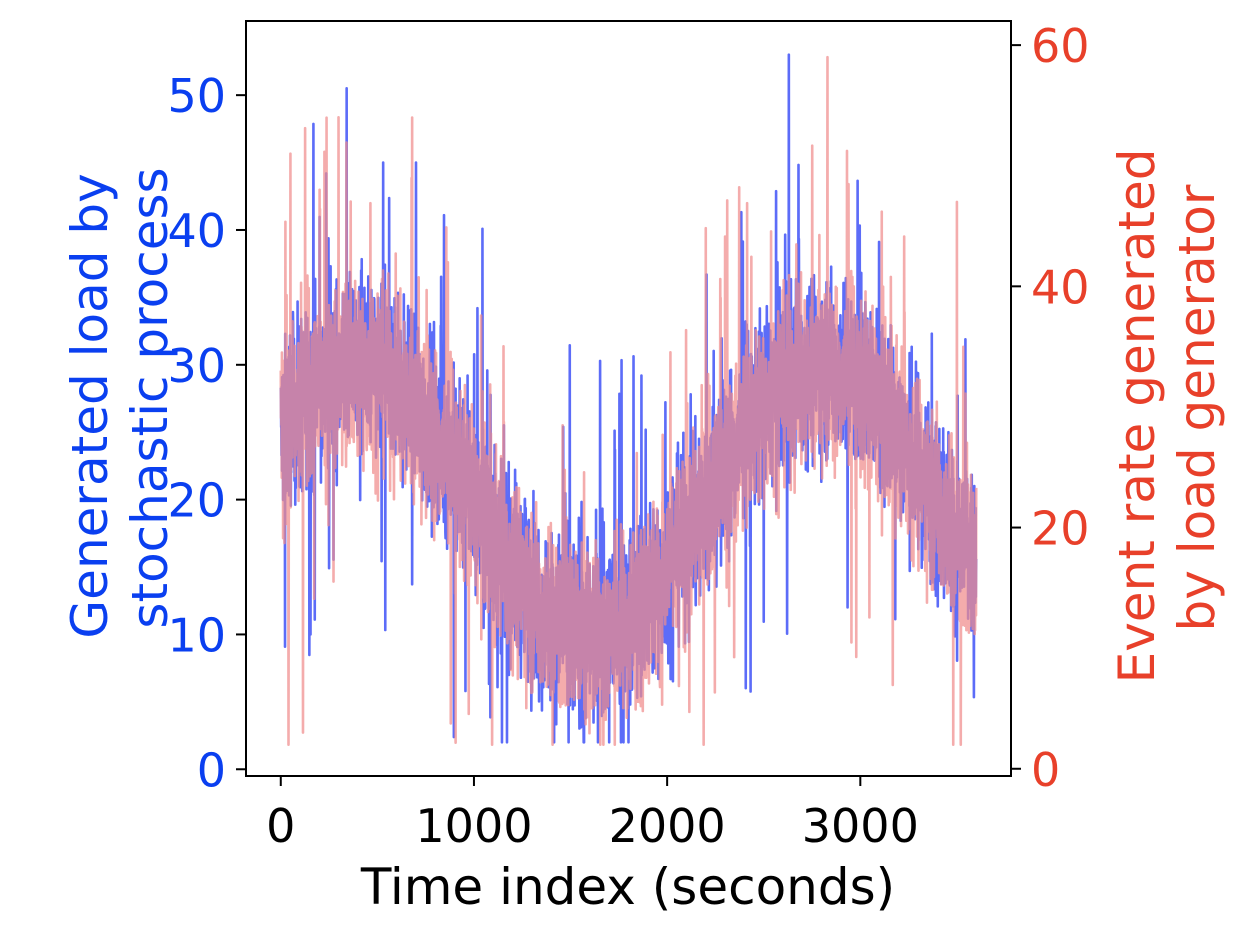 The width and height of the screenshot is (1252, 940). Describe the element at coordinates (206, 433) in the screenshot. I see `y-axis-left: 0 10 20 30 40 50` at that location.